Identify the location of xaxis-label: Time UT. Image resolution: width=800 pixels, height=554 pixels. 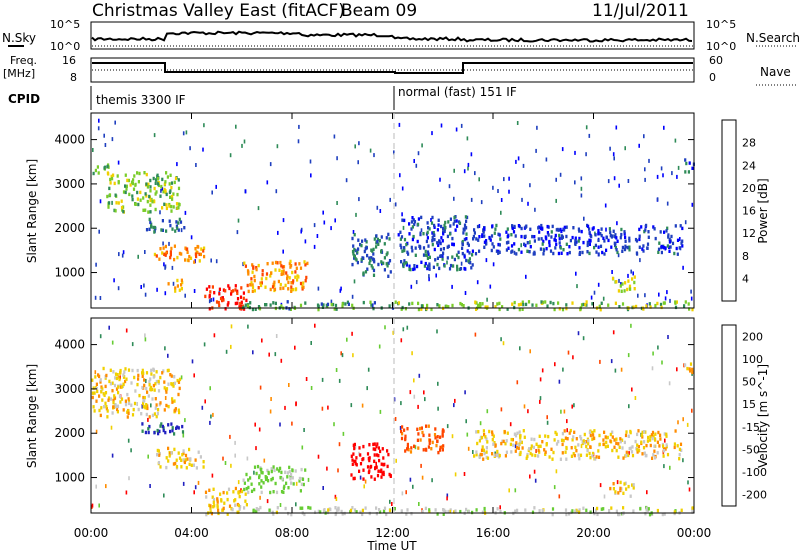
(391, 546).